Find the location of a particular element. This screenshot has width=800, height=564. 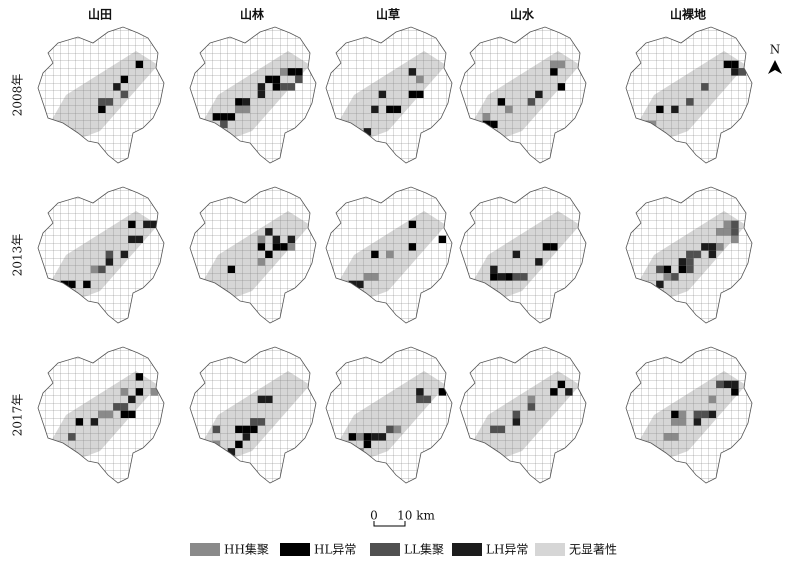

column-header: 山裸地 is located at coordinates (688, 14).